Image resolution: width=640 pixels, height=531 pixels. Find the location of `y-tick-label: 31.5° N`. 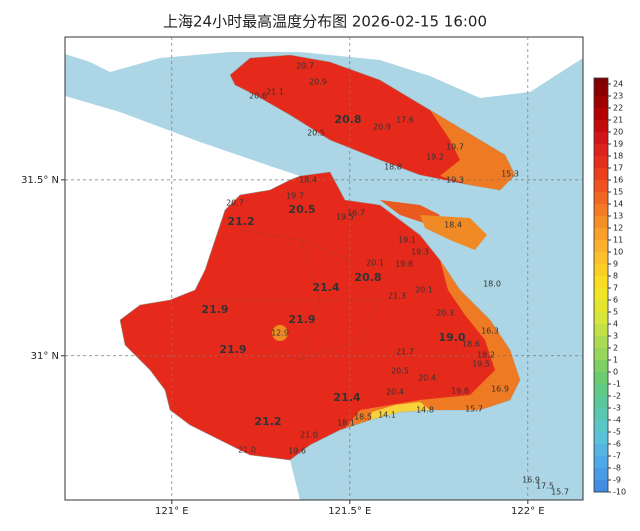

y-tick-label: 31.5° N is located at coordinates (40, 180).